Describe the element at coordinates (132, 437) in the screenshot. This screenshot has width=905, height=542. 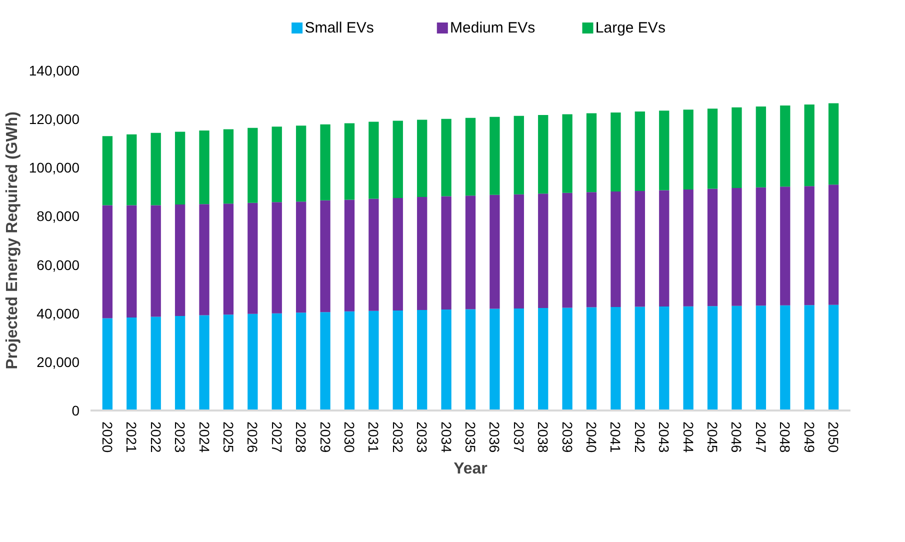
I see `x-tick-label: 2021` at that location.